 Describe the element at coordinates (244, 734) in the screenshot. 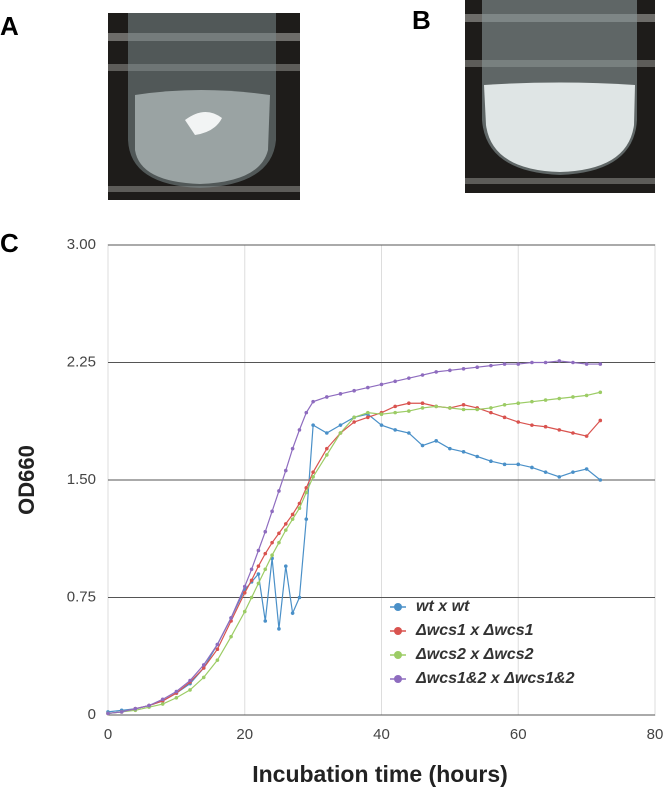

I see `x-tick-label: 20` at that location.